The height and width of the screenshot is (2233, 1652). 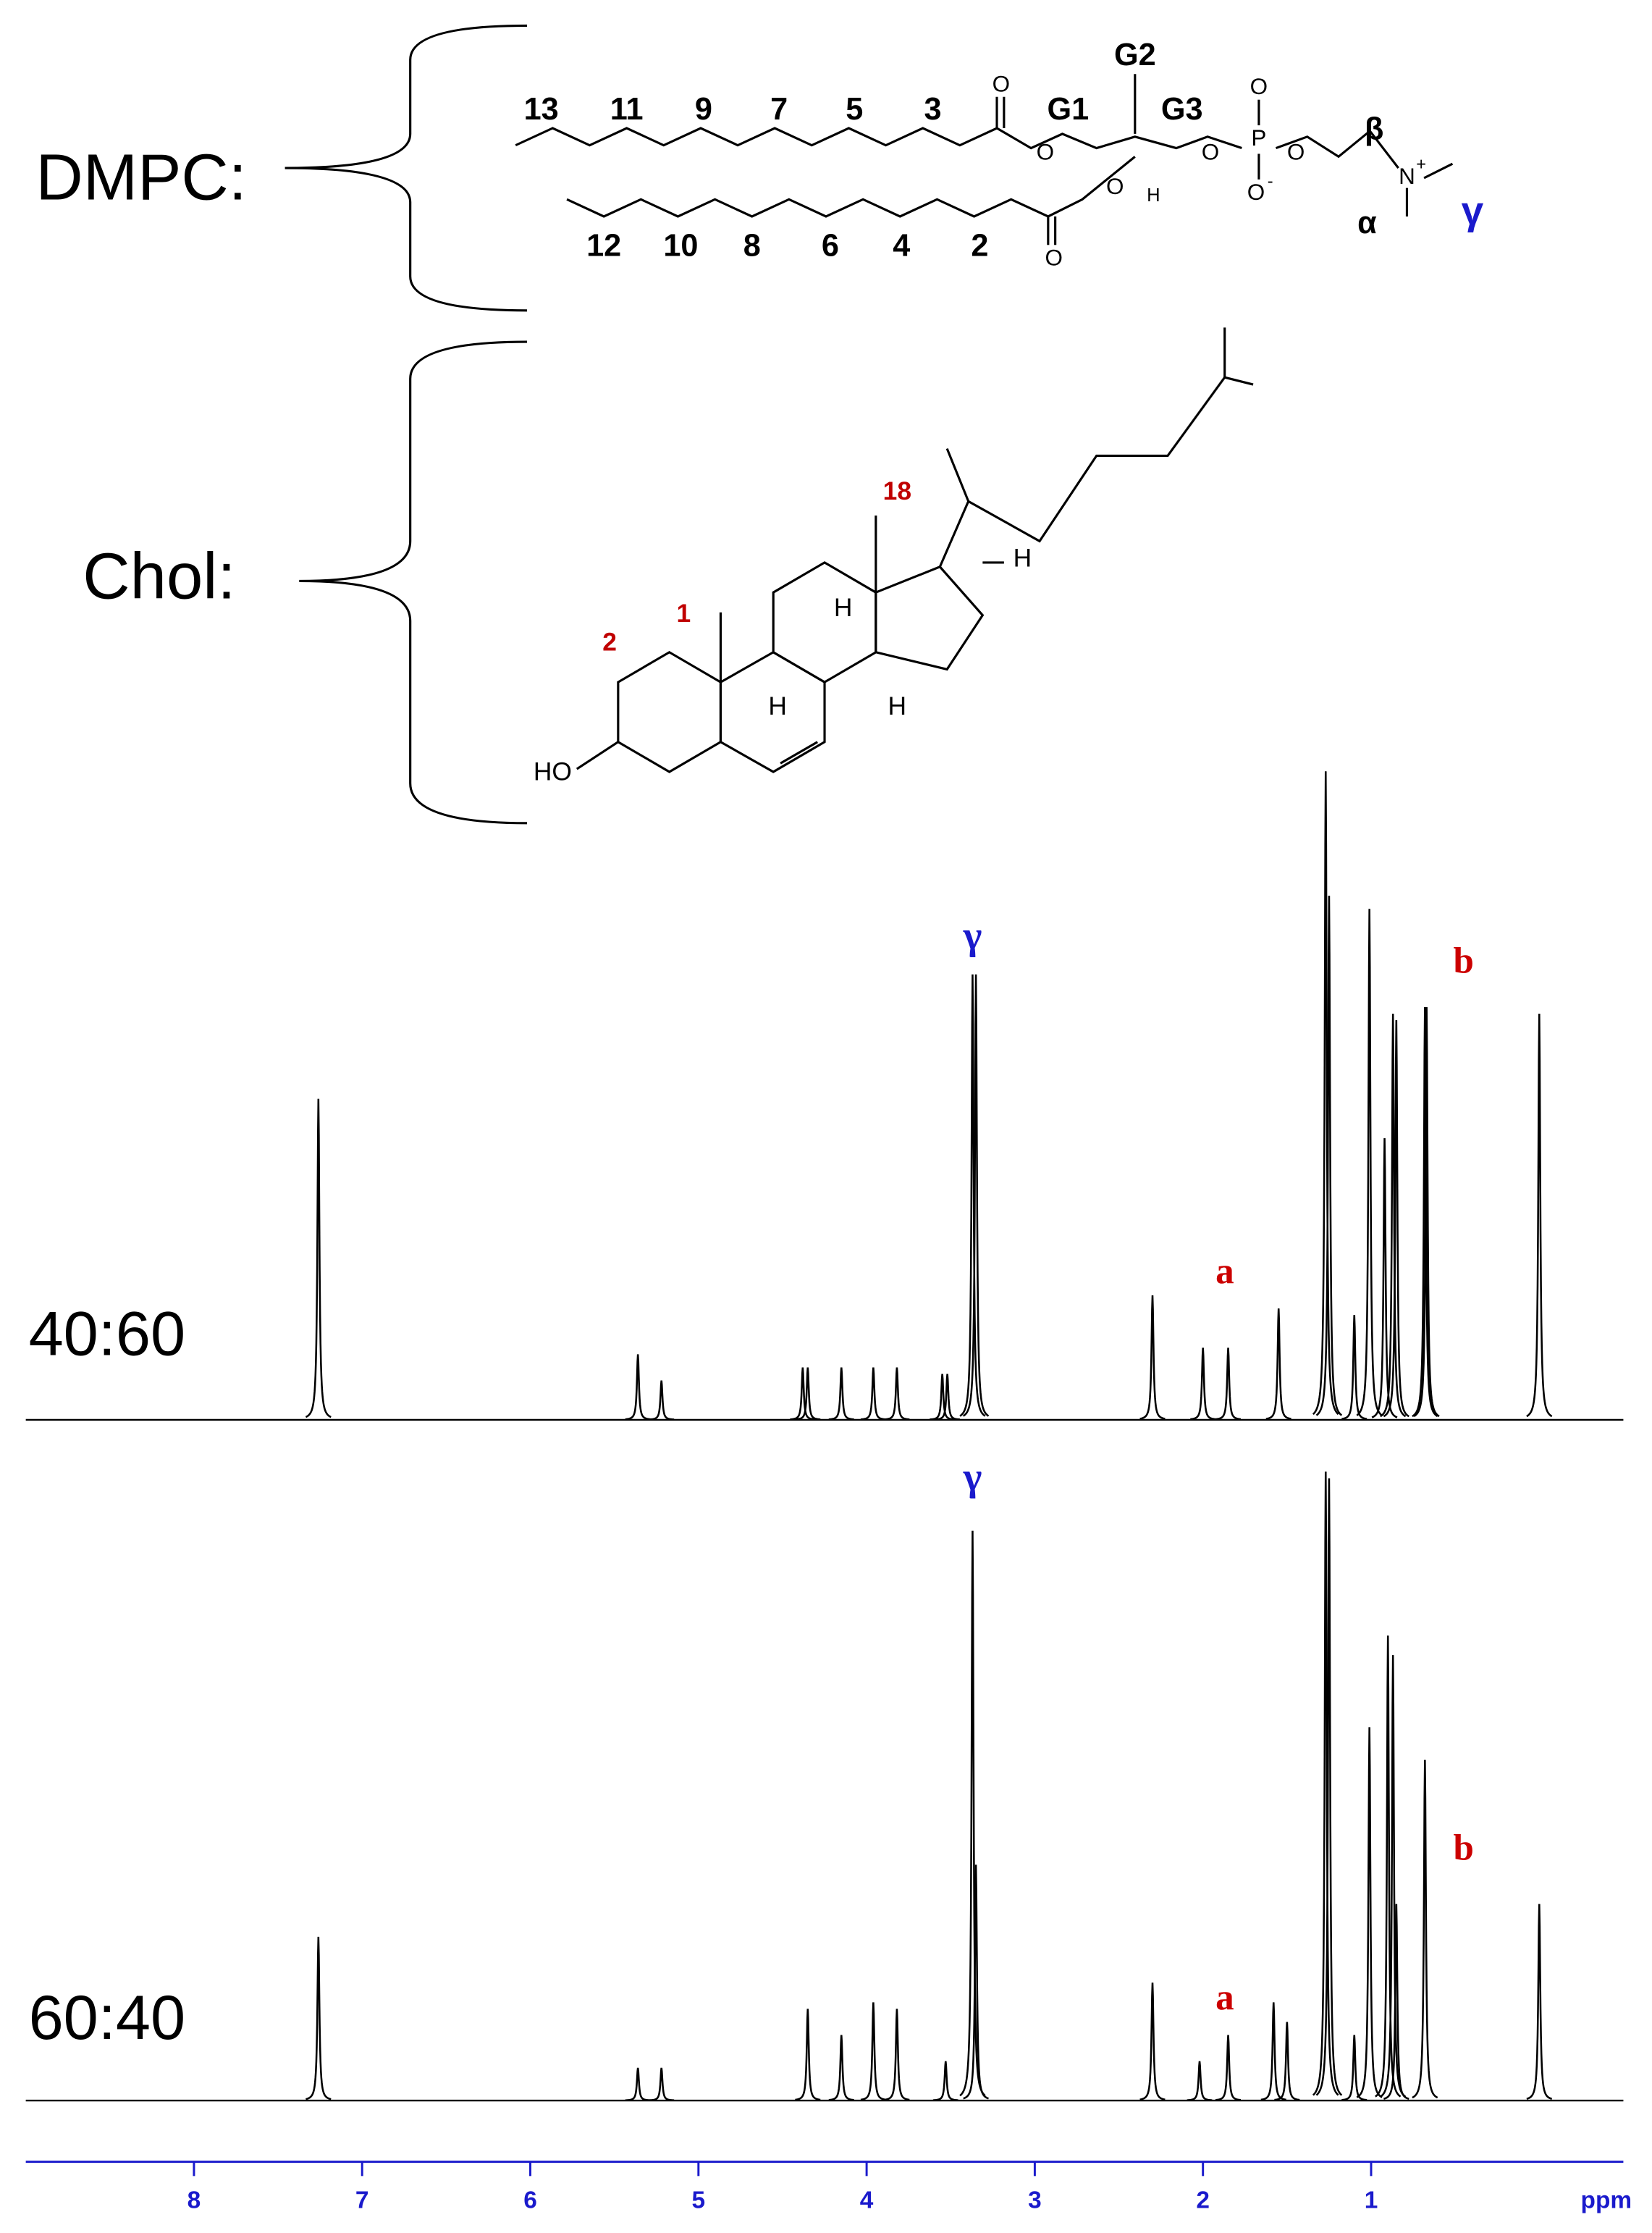 What do you see at coordinates (1607, 2200) in the screenshot?
I see `x-axis-label: ppm` at bounding box center [1607, 2200].